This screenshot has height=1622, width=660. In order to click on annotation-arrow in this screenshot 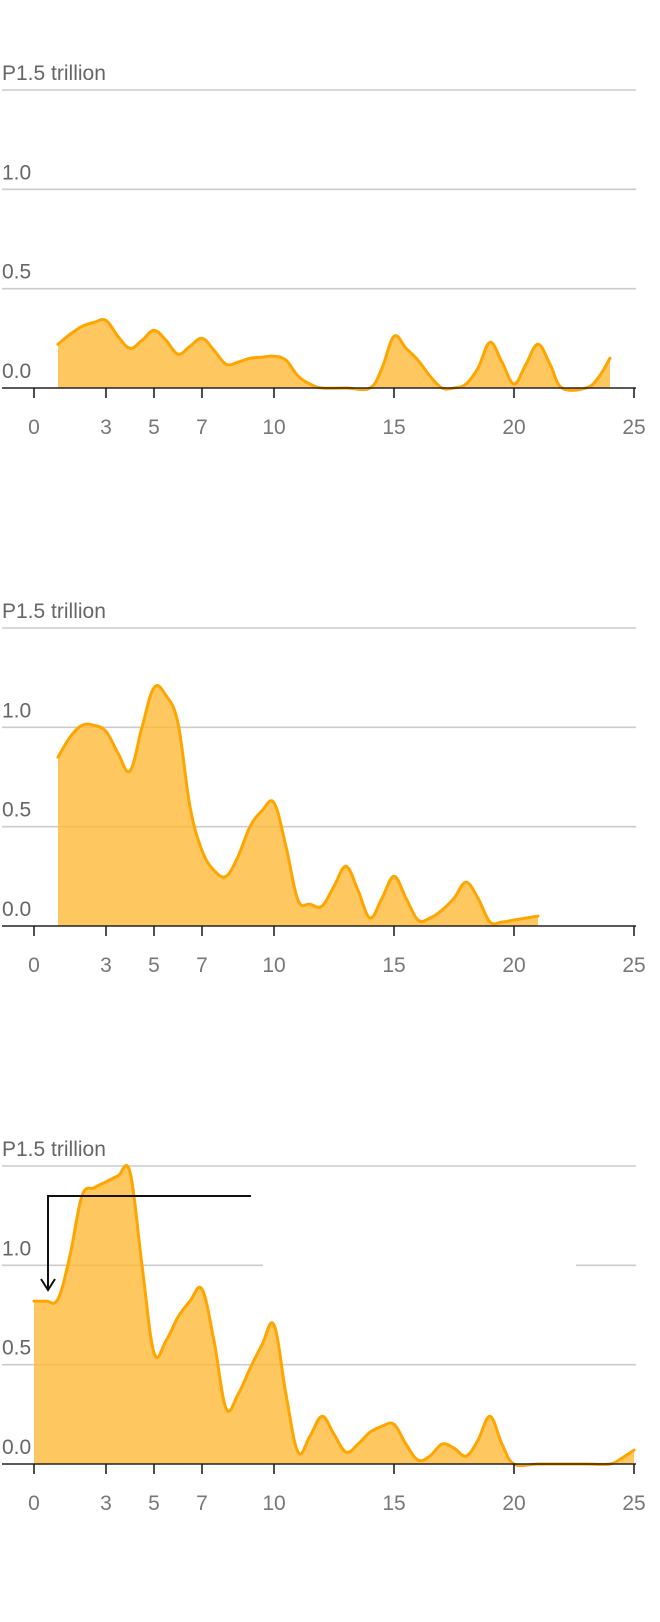, I will do `click(149, 1241)`.